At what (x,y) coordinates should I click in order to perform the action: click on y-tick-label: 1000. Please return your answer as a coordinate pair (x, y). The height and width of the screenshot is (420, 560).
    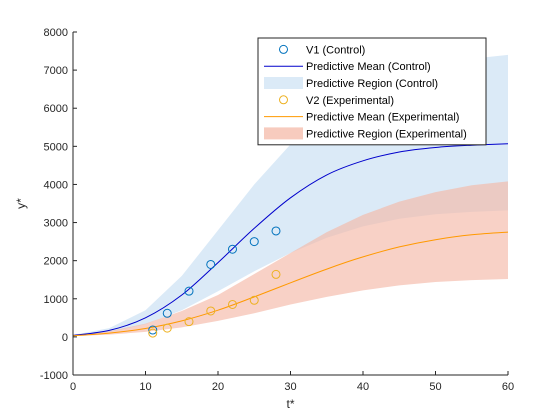
    Looking at the image, I should click on (56, 300).